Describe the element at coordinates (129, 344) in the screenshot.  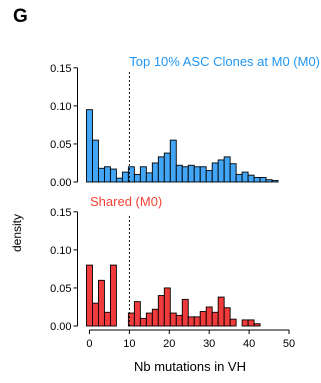
I see `x-tick-label: 10` at that location.